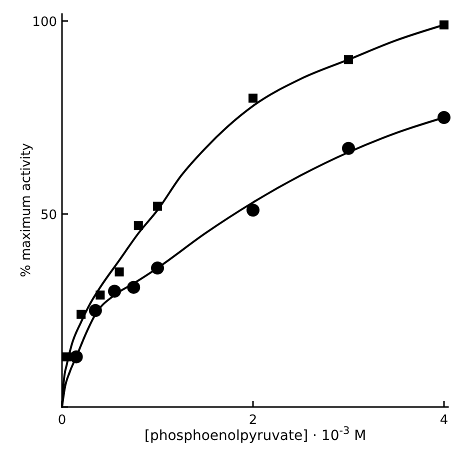 The height and width of the screenshot is (449, 455). Describe the element at coordinates (48, 215) in the screenshot. I see `y-tick-label: 50` at that location.